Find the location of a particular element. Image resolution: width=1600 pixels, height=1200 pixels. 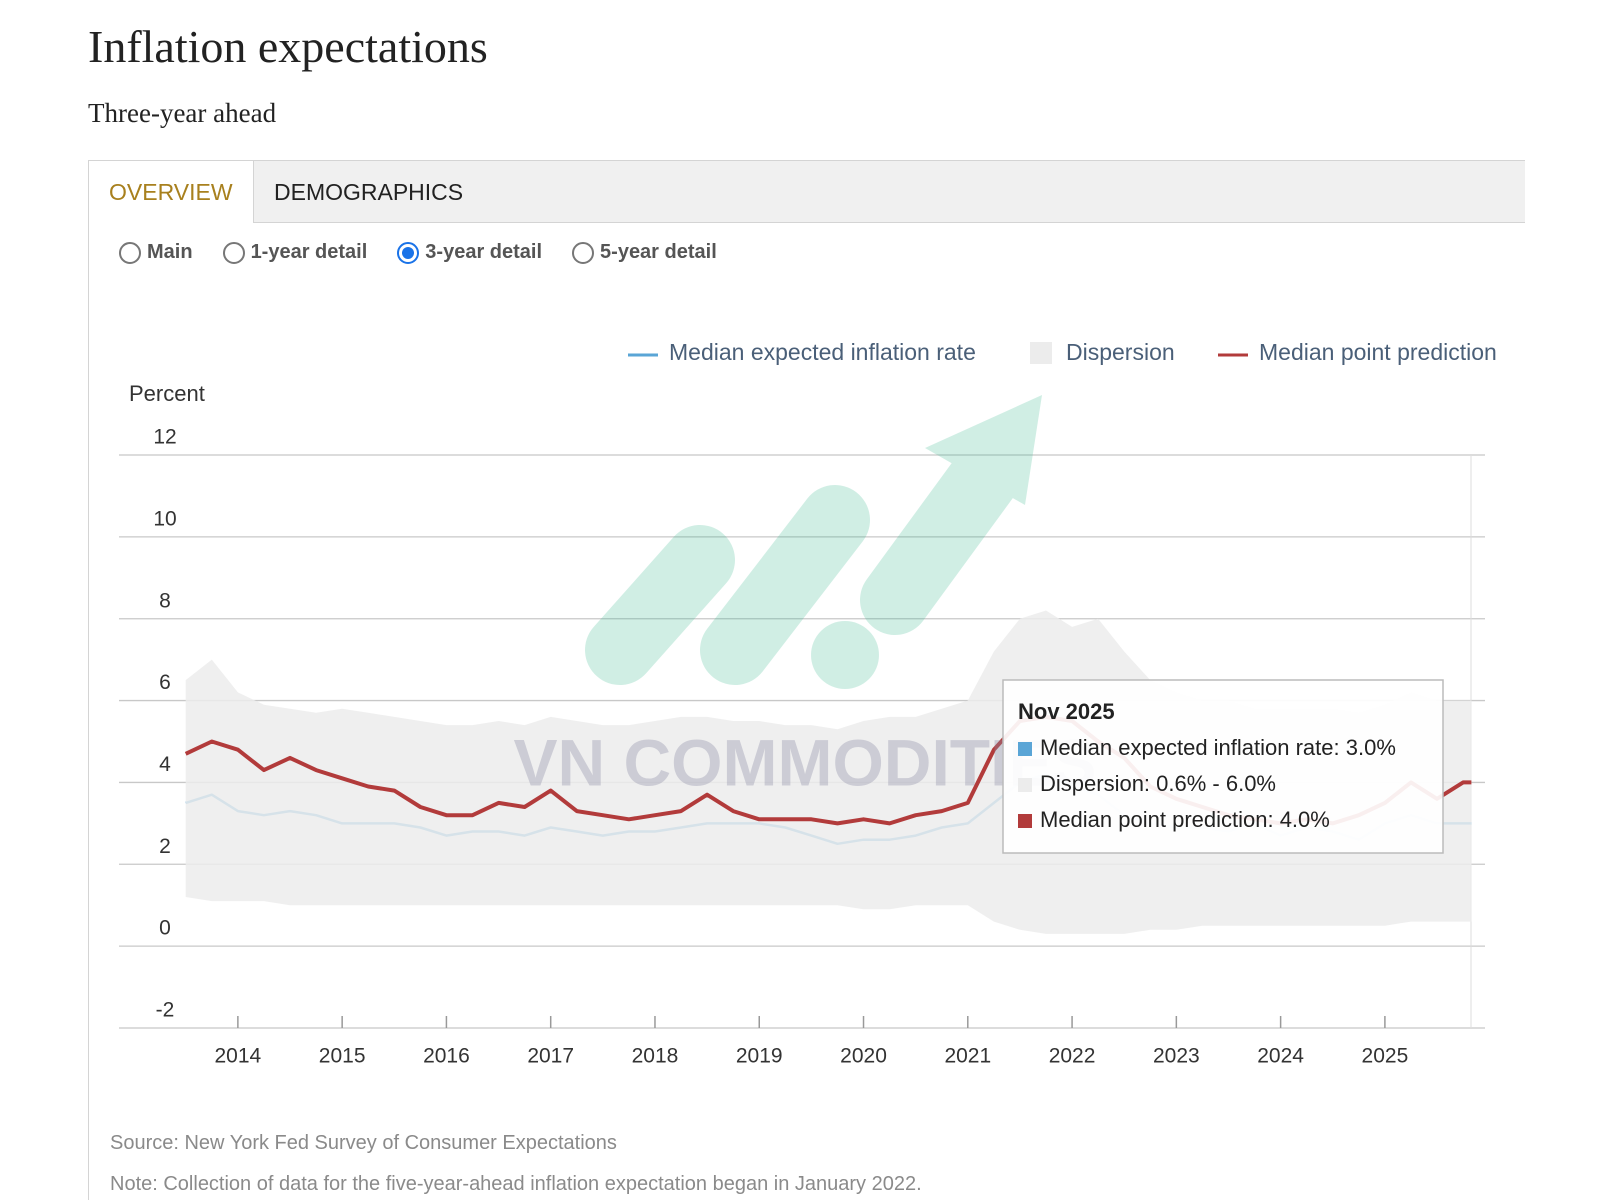

x-tick-label: 2025 is located at coordinates (1385, 1056).